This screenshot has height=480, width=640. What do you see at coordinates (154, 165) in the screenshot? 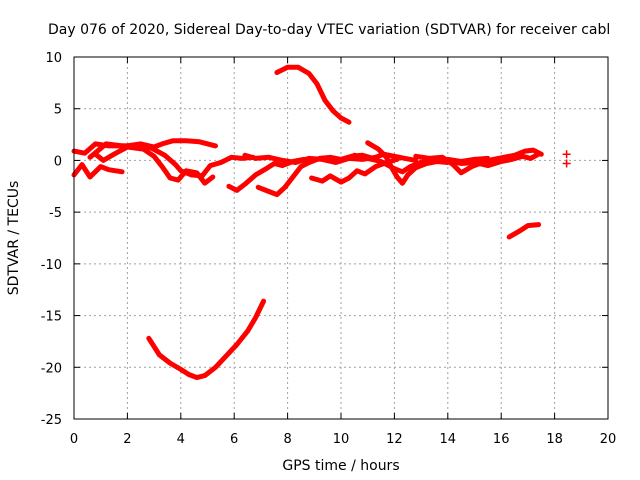
I see `series-trace-d` at bounding box center [154, 165].